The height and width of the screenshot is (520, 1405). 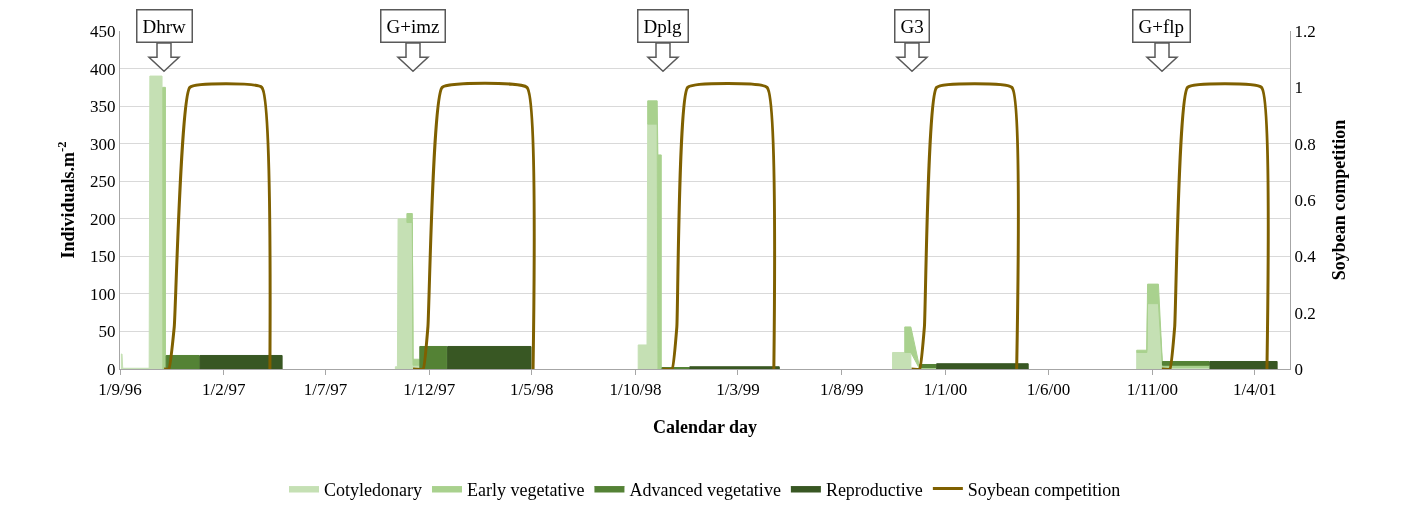 What do you see at coordinates (841, 390) in the screenshot?
I see `x-tick-label: 1/8/99` at bounding box center [841, 390].